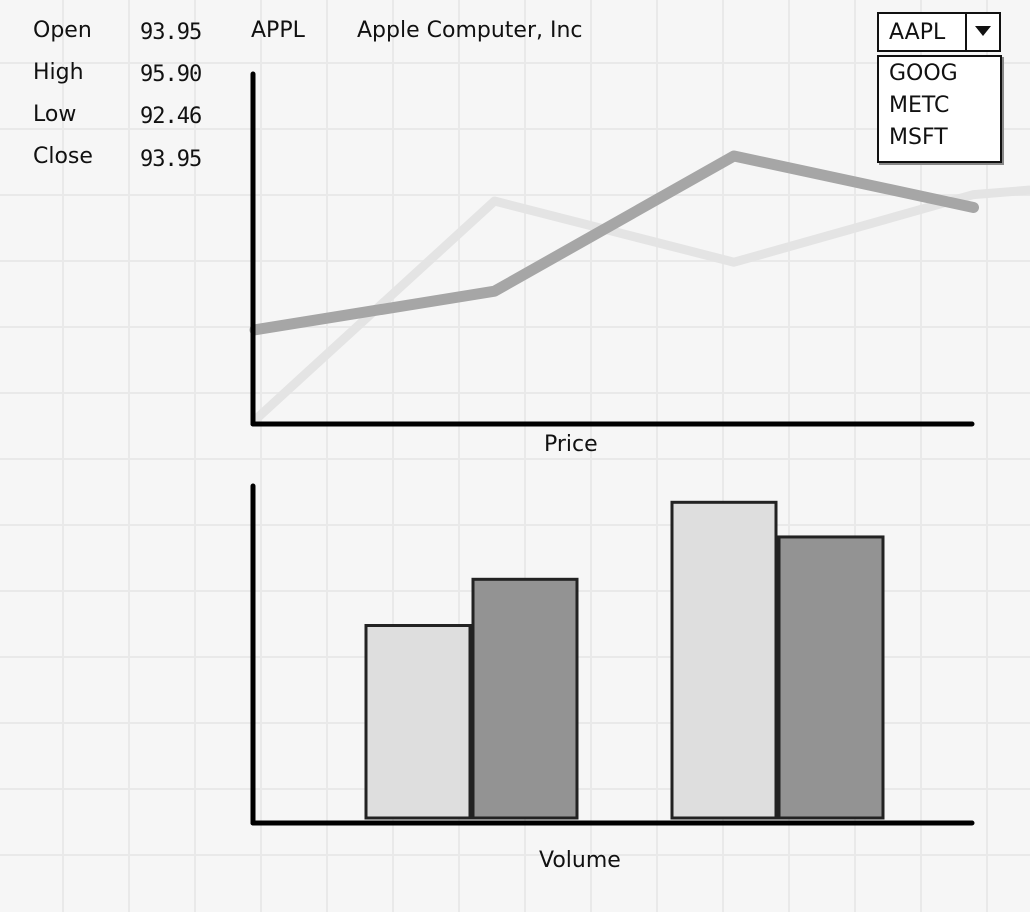  What do you see at coordinates (580, 860) in the screenshot?
I see `volume-axis-label: Volume` at bounding box center [580, 860].